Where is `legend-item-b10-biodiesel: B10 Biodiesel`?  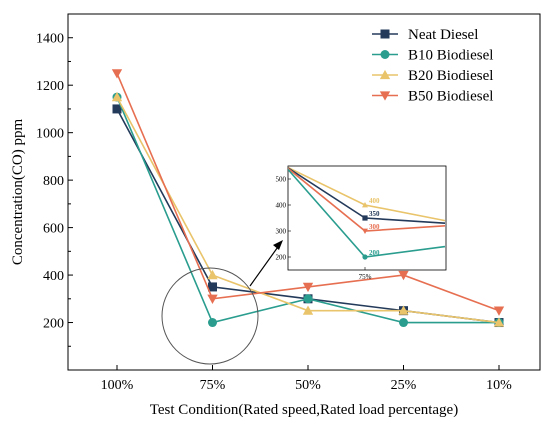
legend-item-b10-biodiesel: B10 Biodiesel is located at coordinates (432, 56).